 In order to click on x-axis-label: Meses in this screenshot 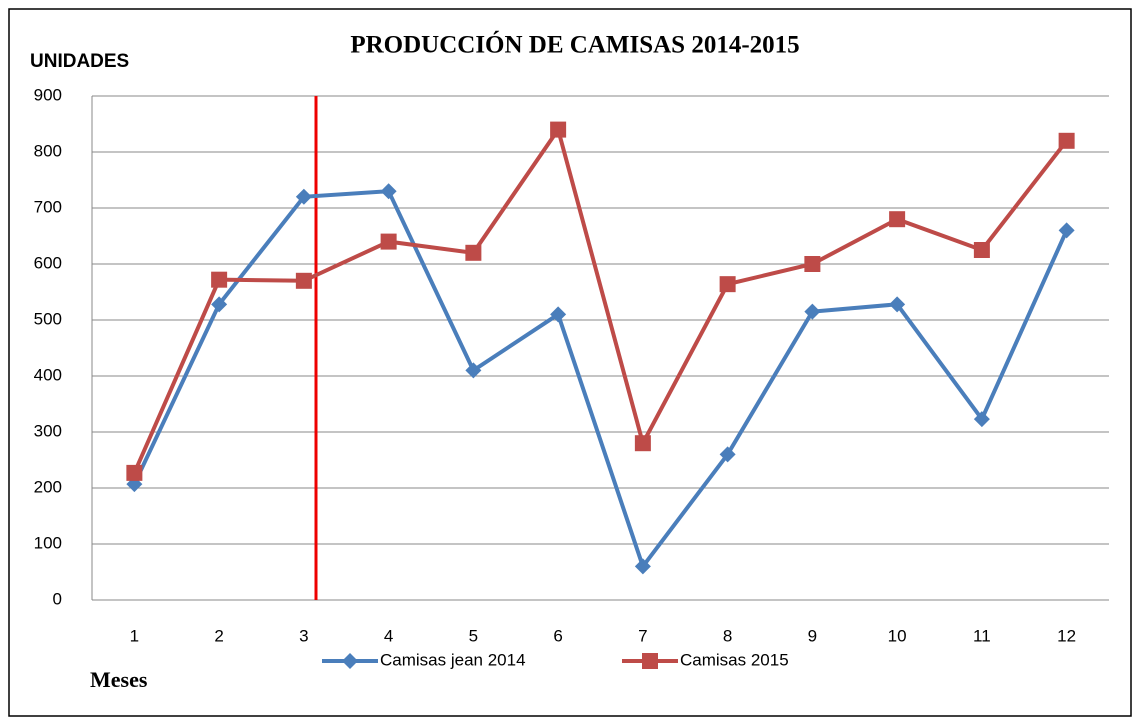, I will do `click(119, 679)`.